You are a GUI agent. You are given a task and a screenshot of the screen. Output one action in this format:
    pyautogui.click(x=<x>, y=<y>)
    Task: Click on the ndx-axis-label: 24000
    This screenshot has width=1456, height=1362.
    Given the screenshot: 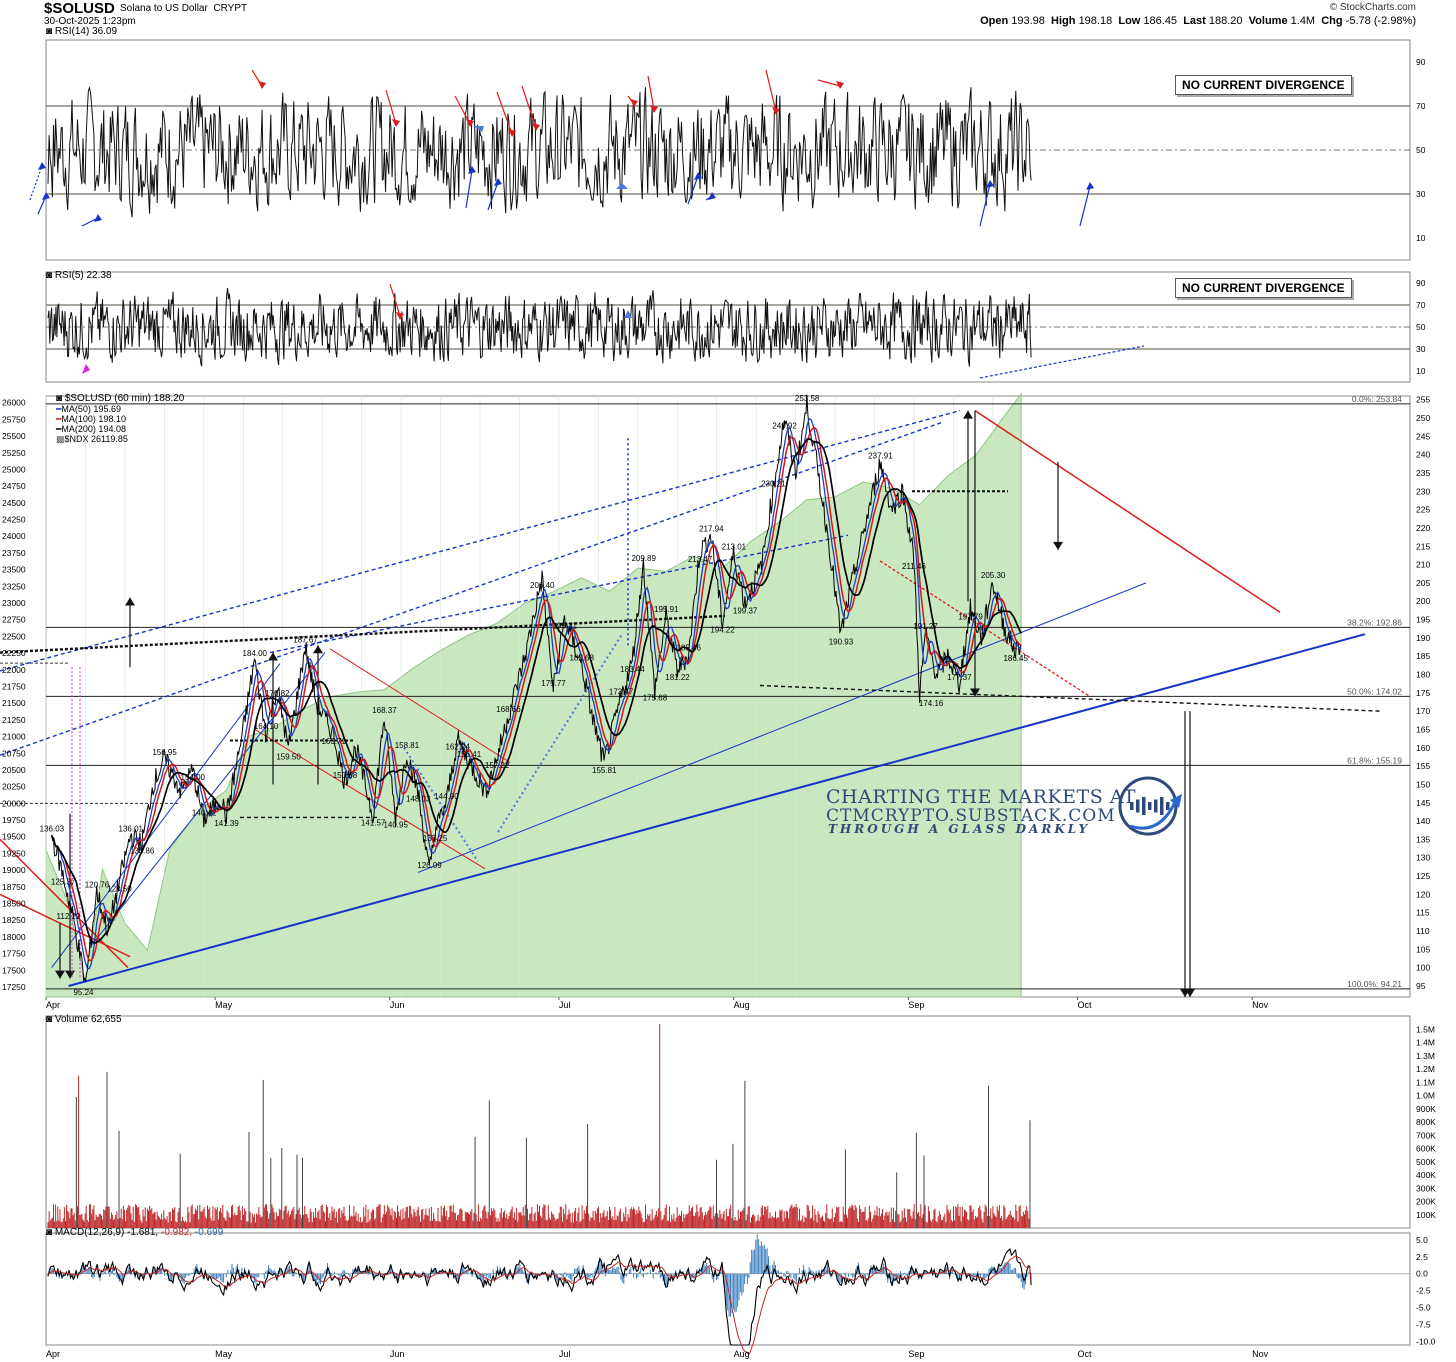 What is the action you would take?
    pyautogui.click(x=14, y=536)
    